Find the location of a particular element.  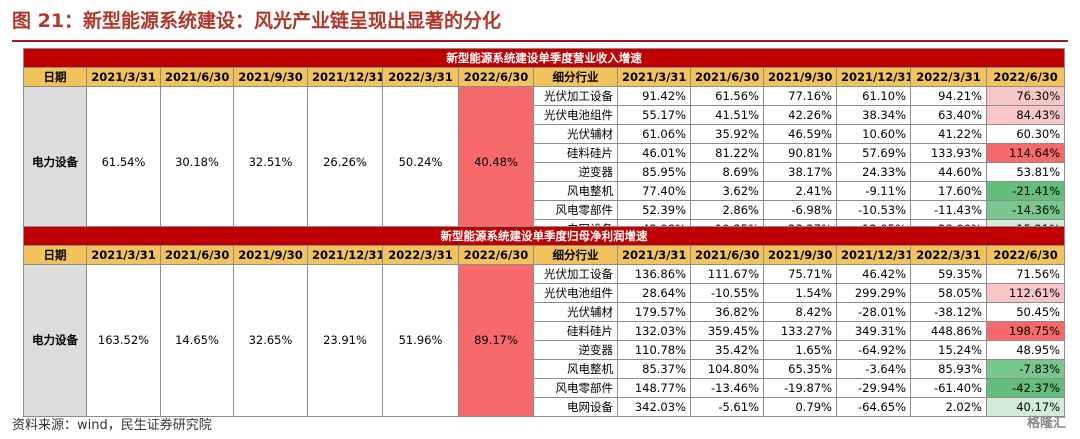

value-cell: 35.42% is located at coordinates (727, 350).